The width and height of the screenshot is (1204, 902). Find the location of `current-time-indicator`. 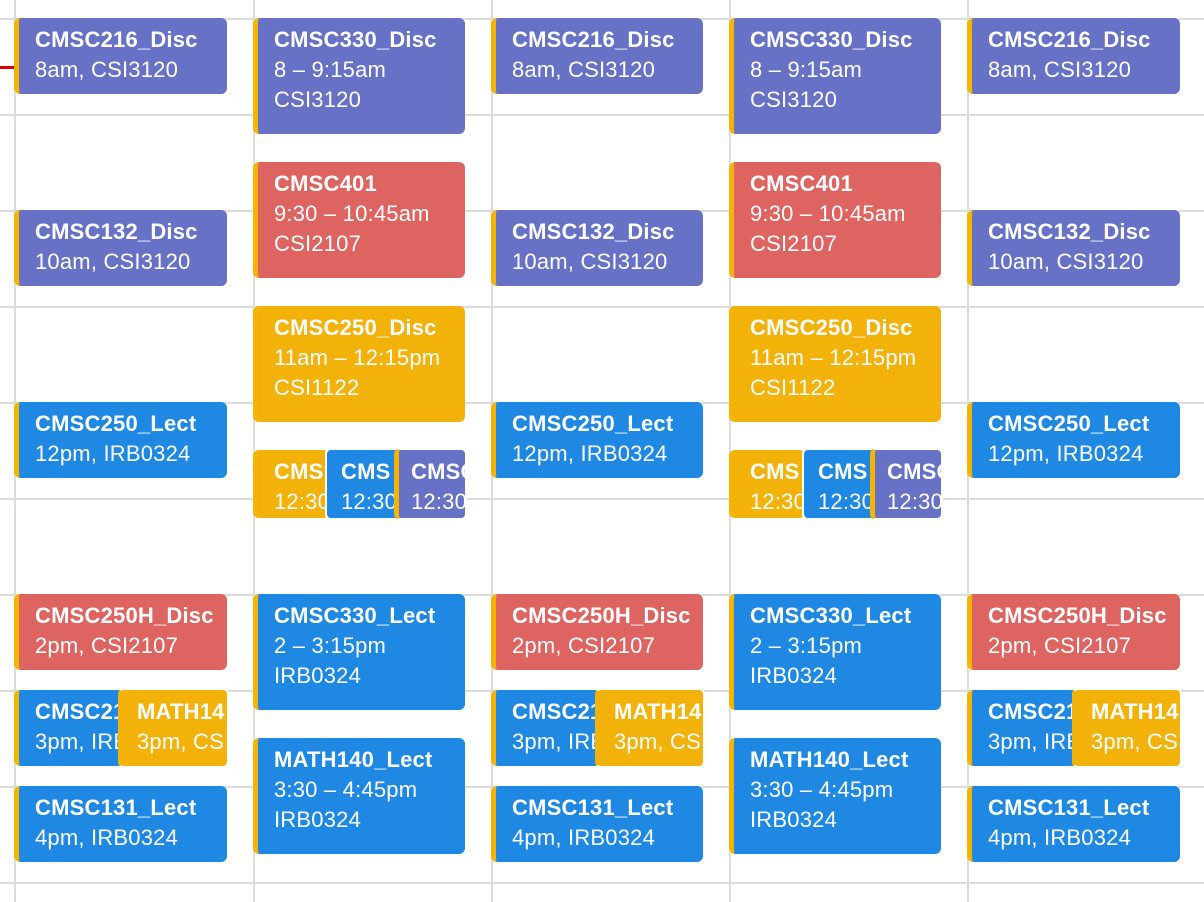

current-time-indicator is located at coordinates (7, 67).